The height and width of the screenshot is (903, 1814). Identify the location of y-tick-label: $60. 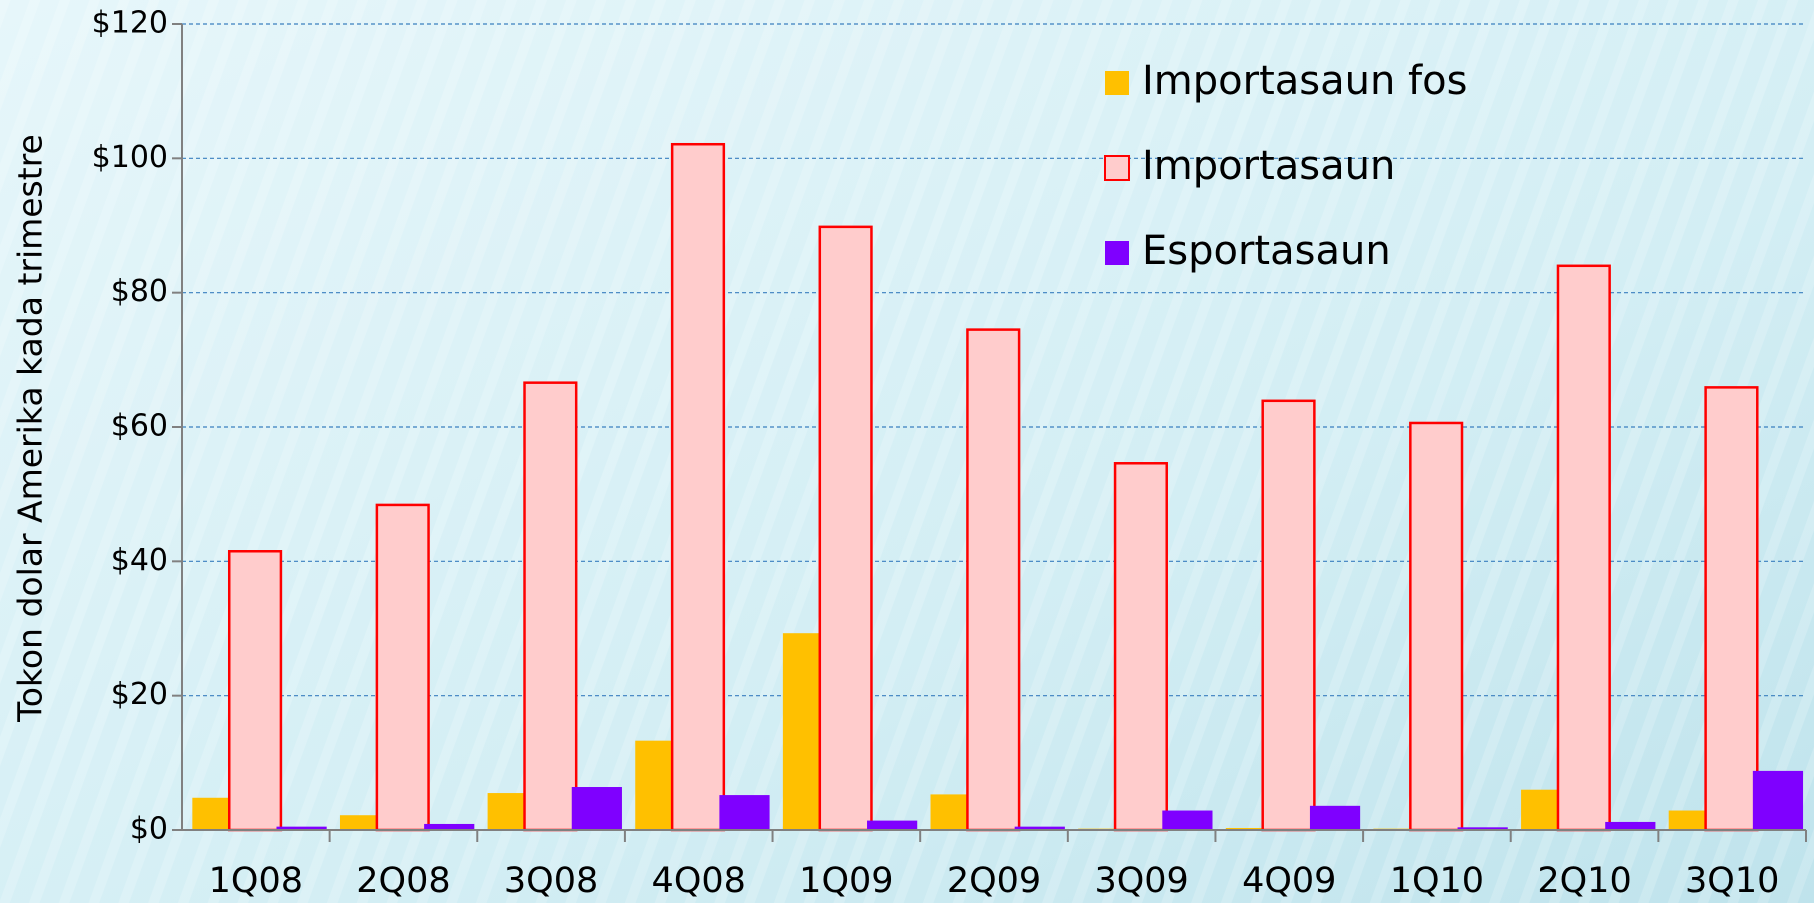
(139, 426).